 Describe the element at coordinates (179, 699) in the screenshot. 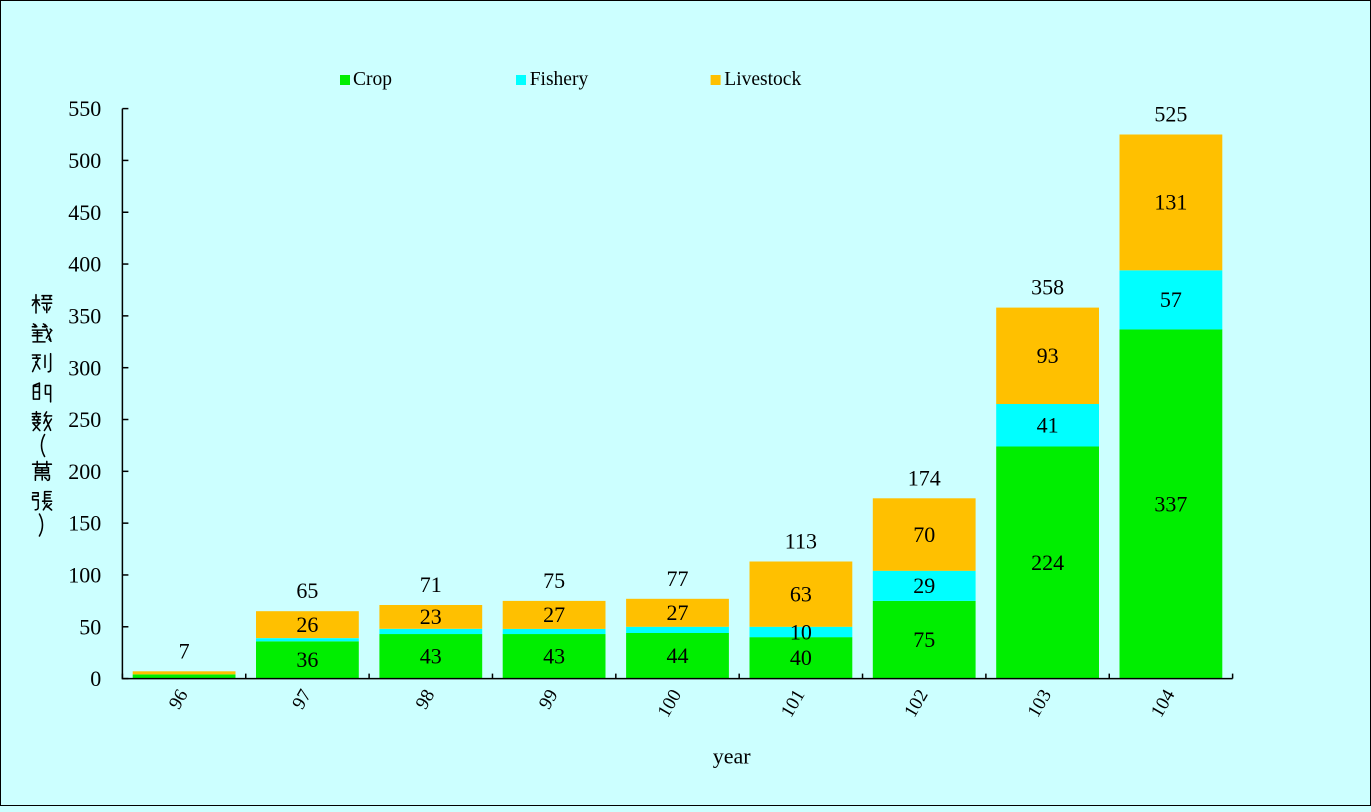

I see `svg-text: 96` at that location.